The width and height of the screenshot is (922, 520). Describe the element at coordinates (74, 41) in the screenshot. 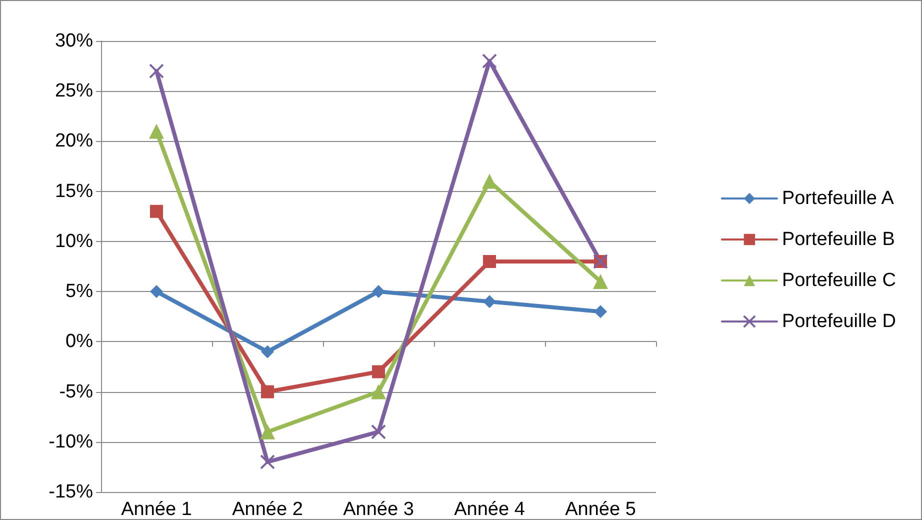

I see `y-tick-label: 30%` at that location.